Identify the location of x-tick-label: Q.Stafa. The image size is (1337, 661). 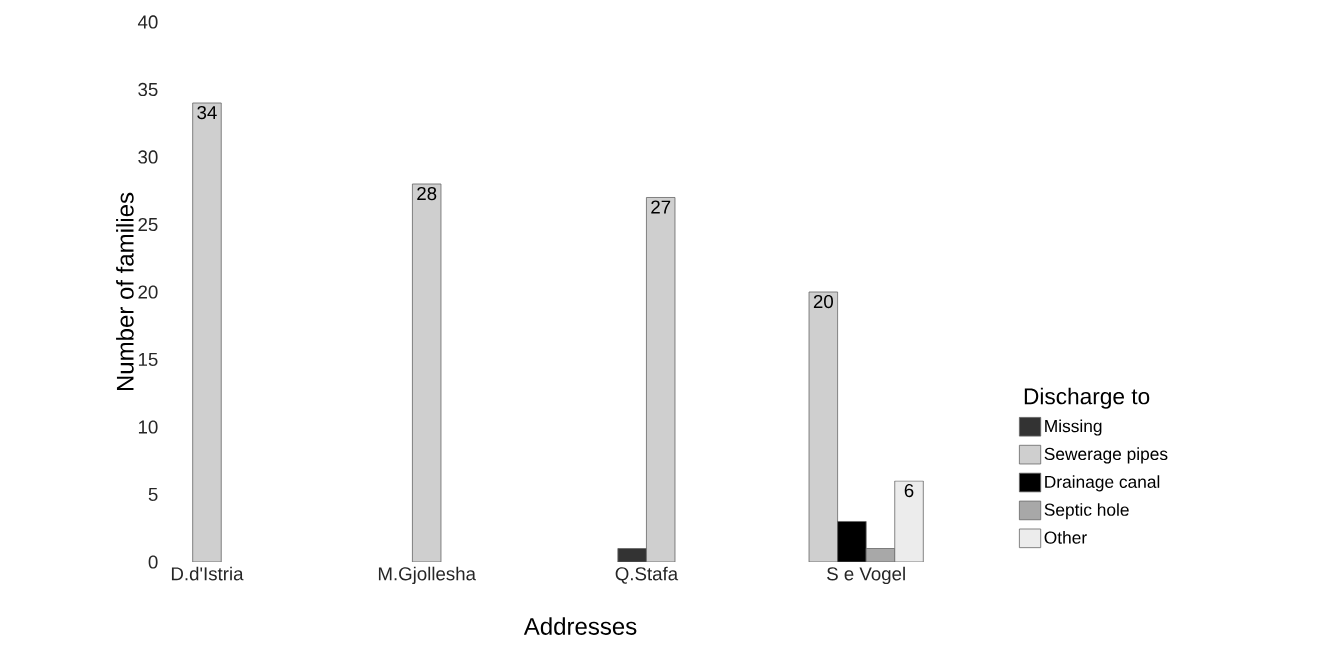
(647, 575).